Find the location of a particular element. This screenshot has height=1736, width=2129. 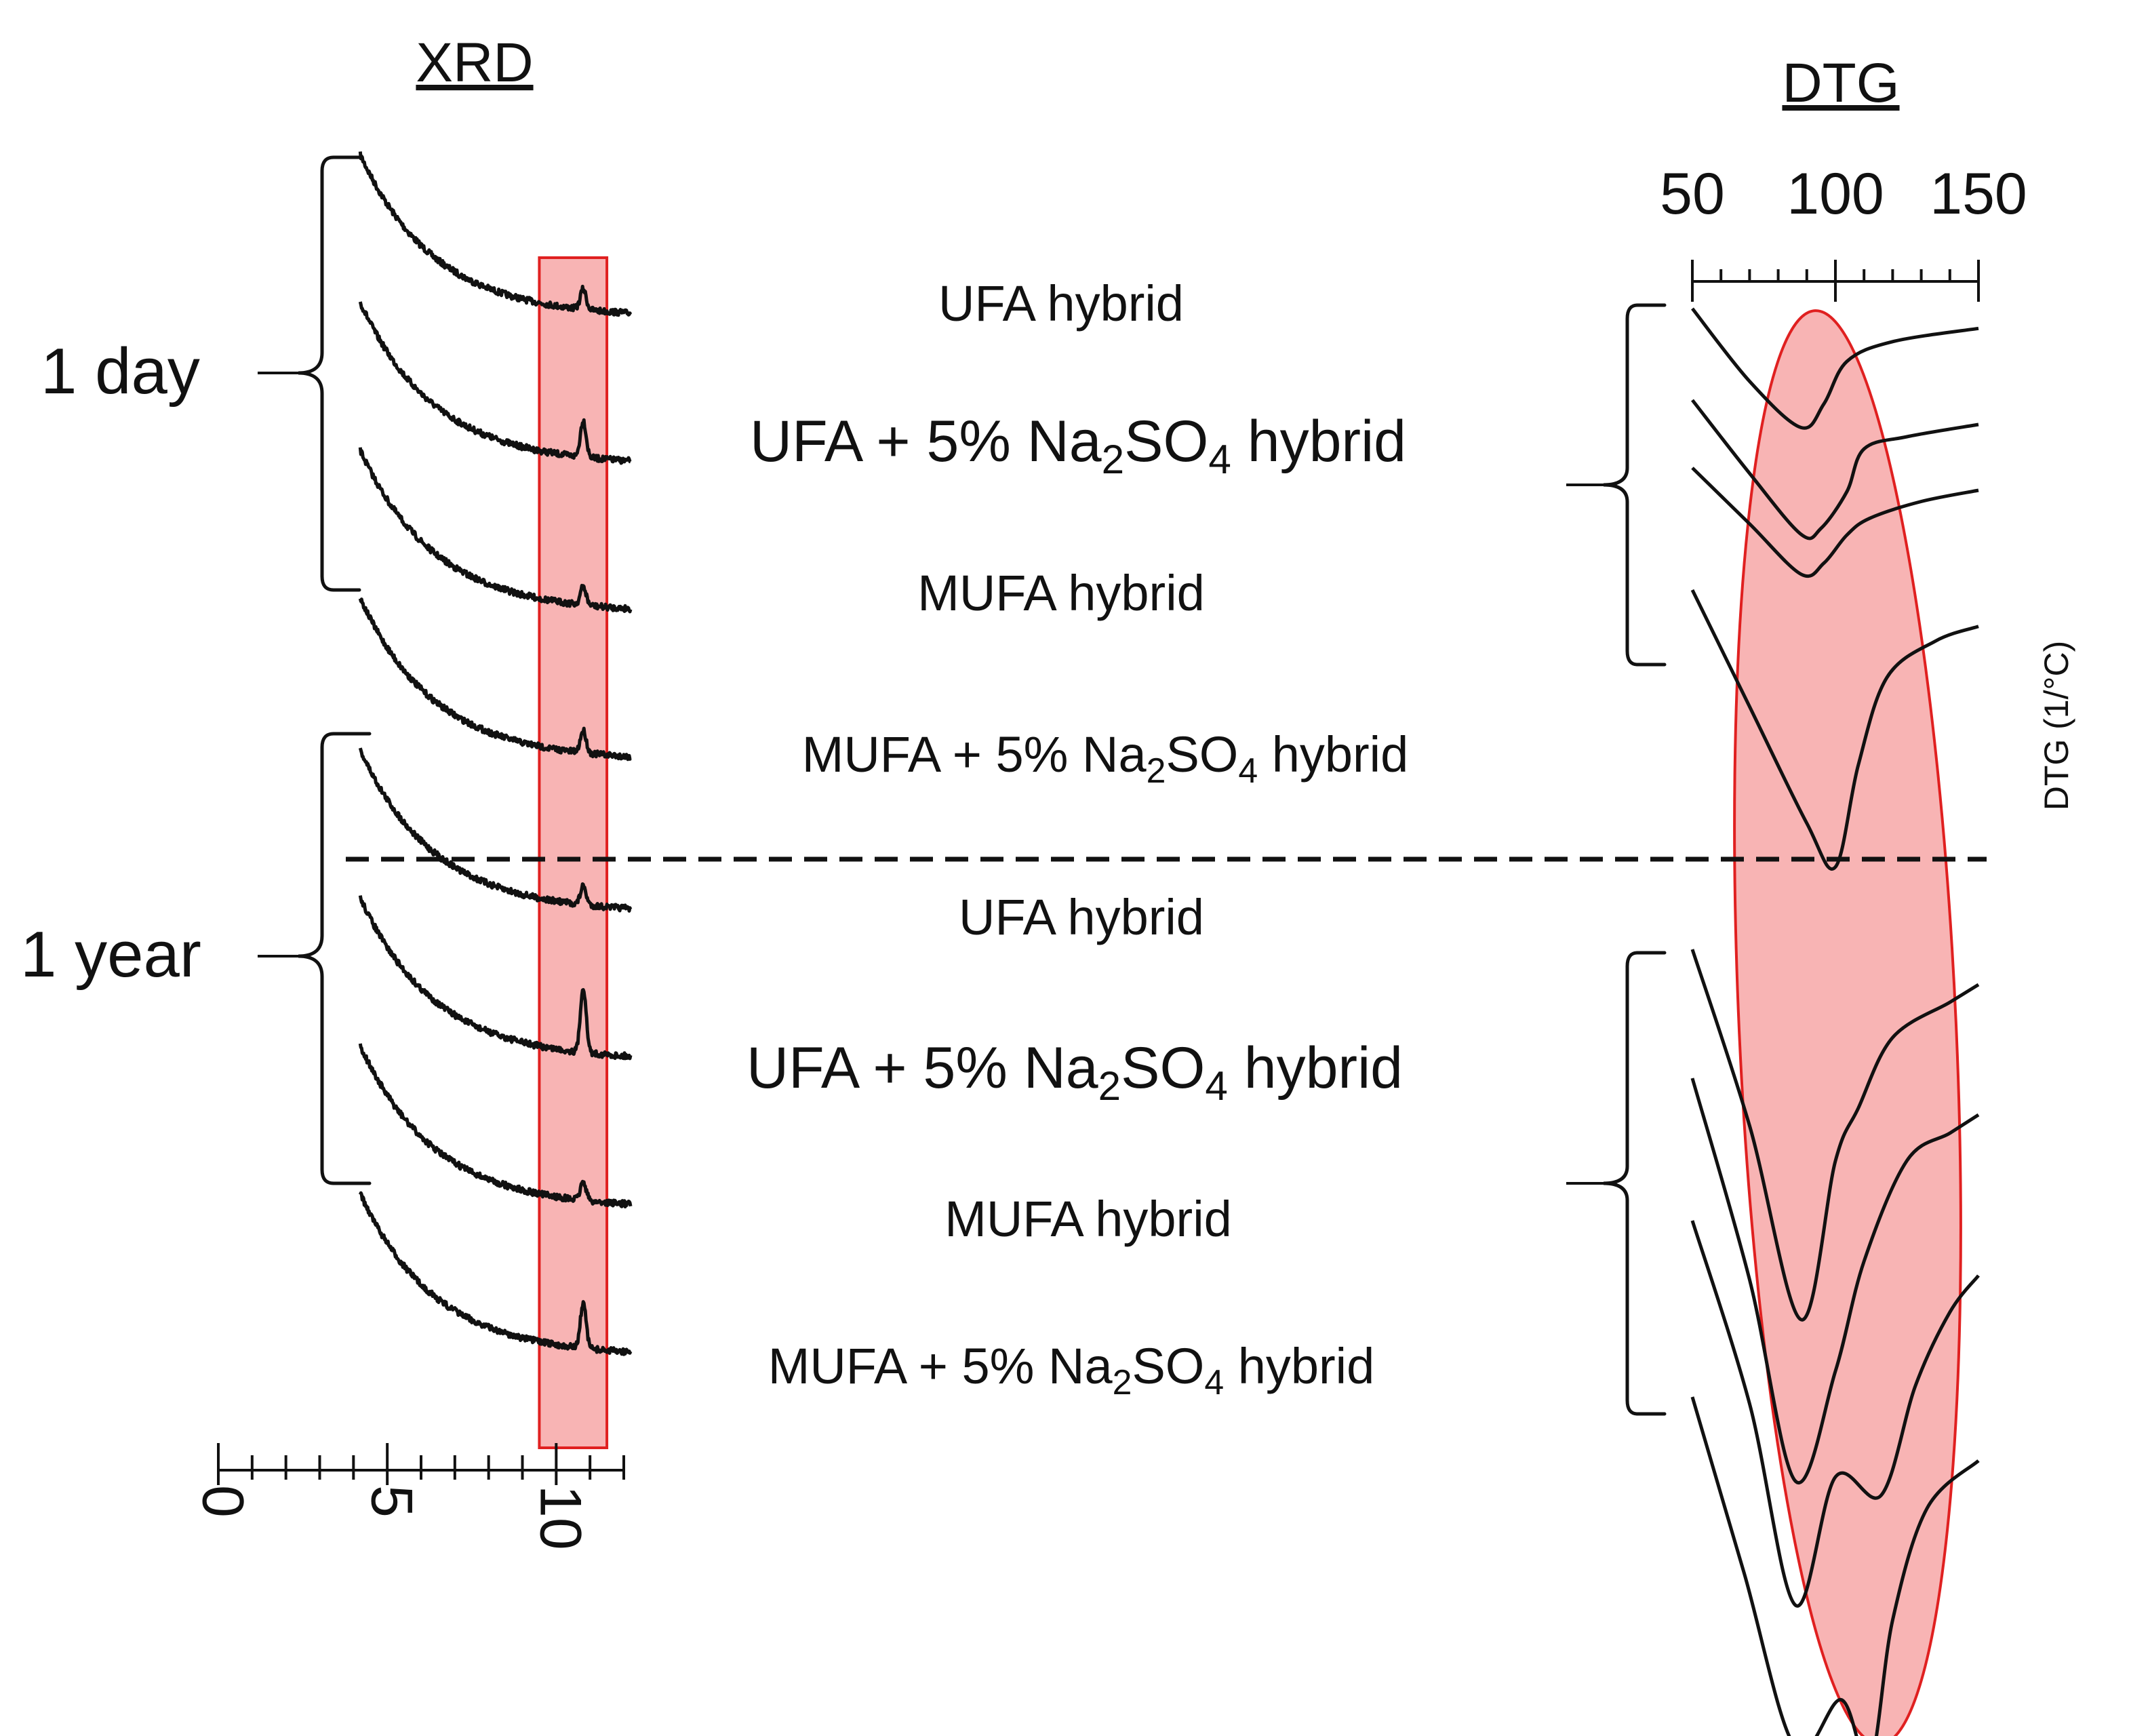

dtg-traces is located at coordinates (1835, 1022).